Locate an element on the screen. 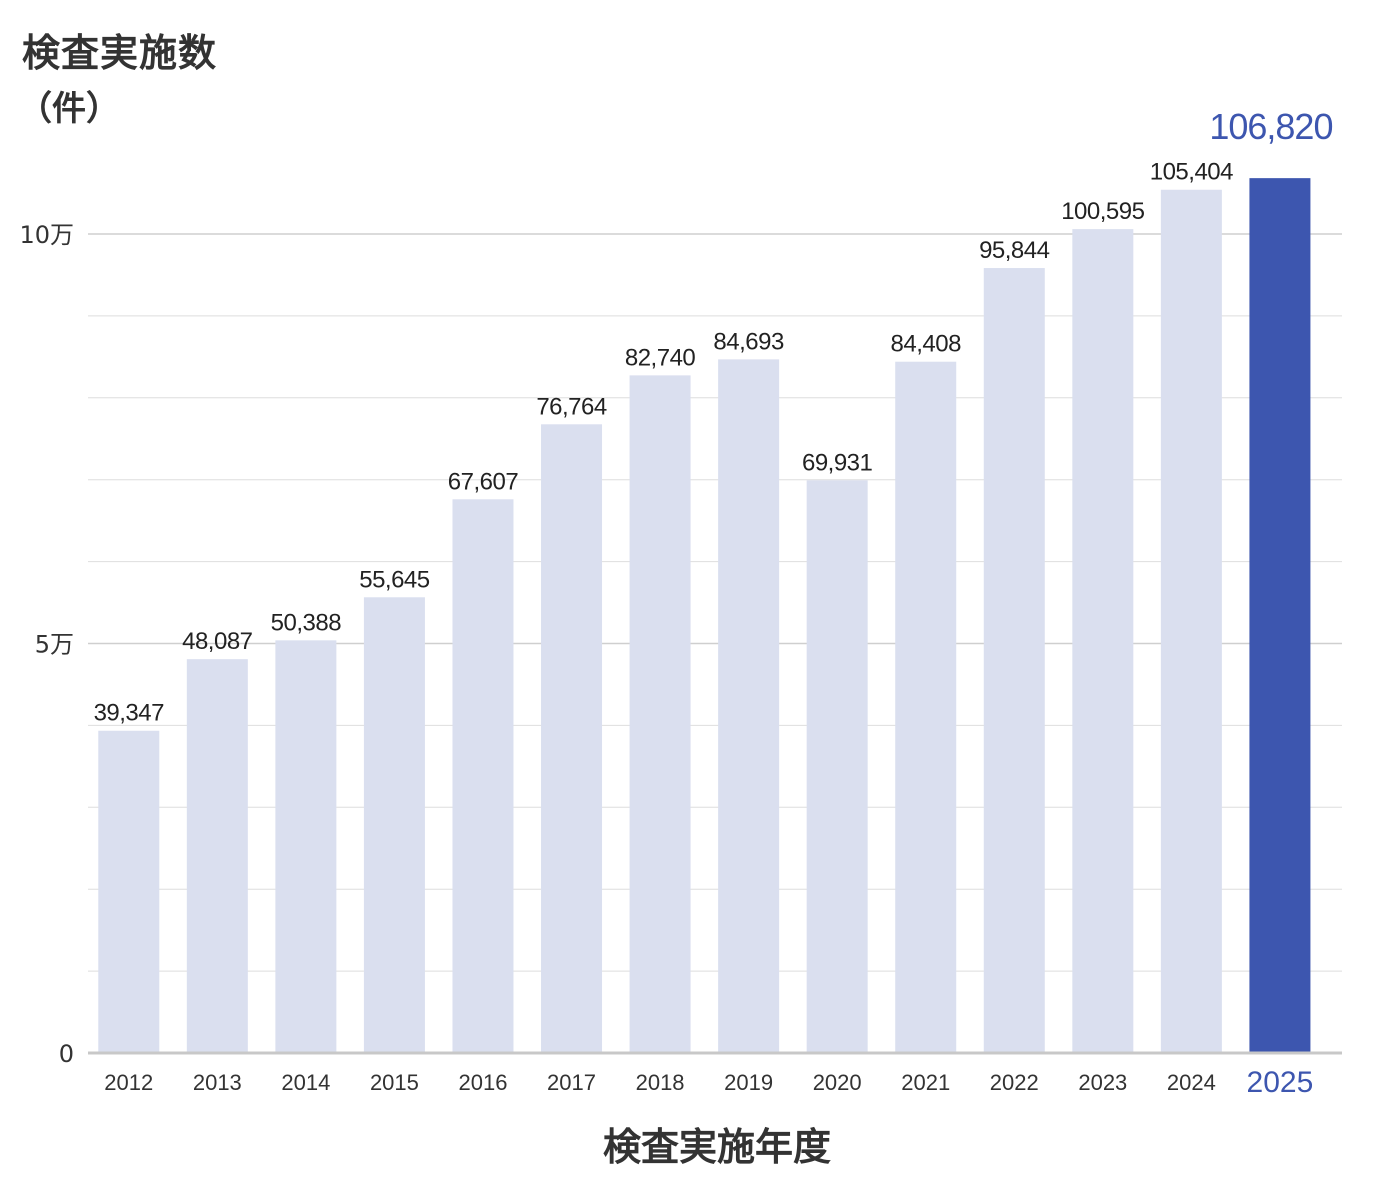 The image size is (1398, 1200). data-label: 84,693 is located at coordinates (748, 341).